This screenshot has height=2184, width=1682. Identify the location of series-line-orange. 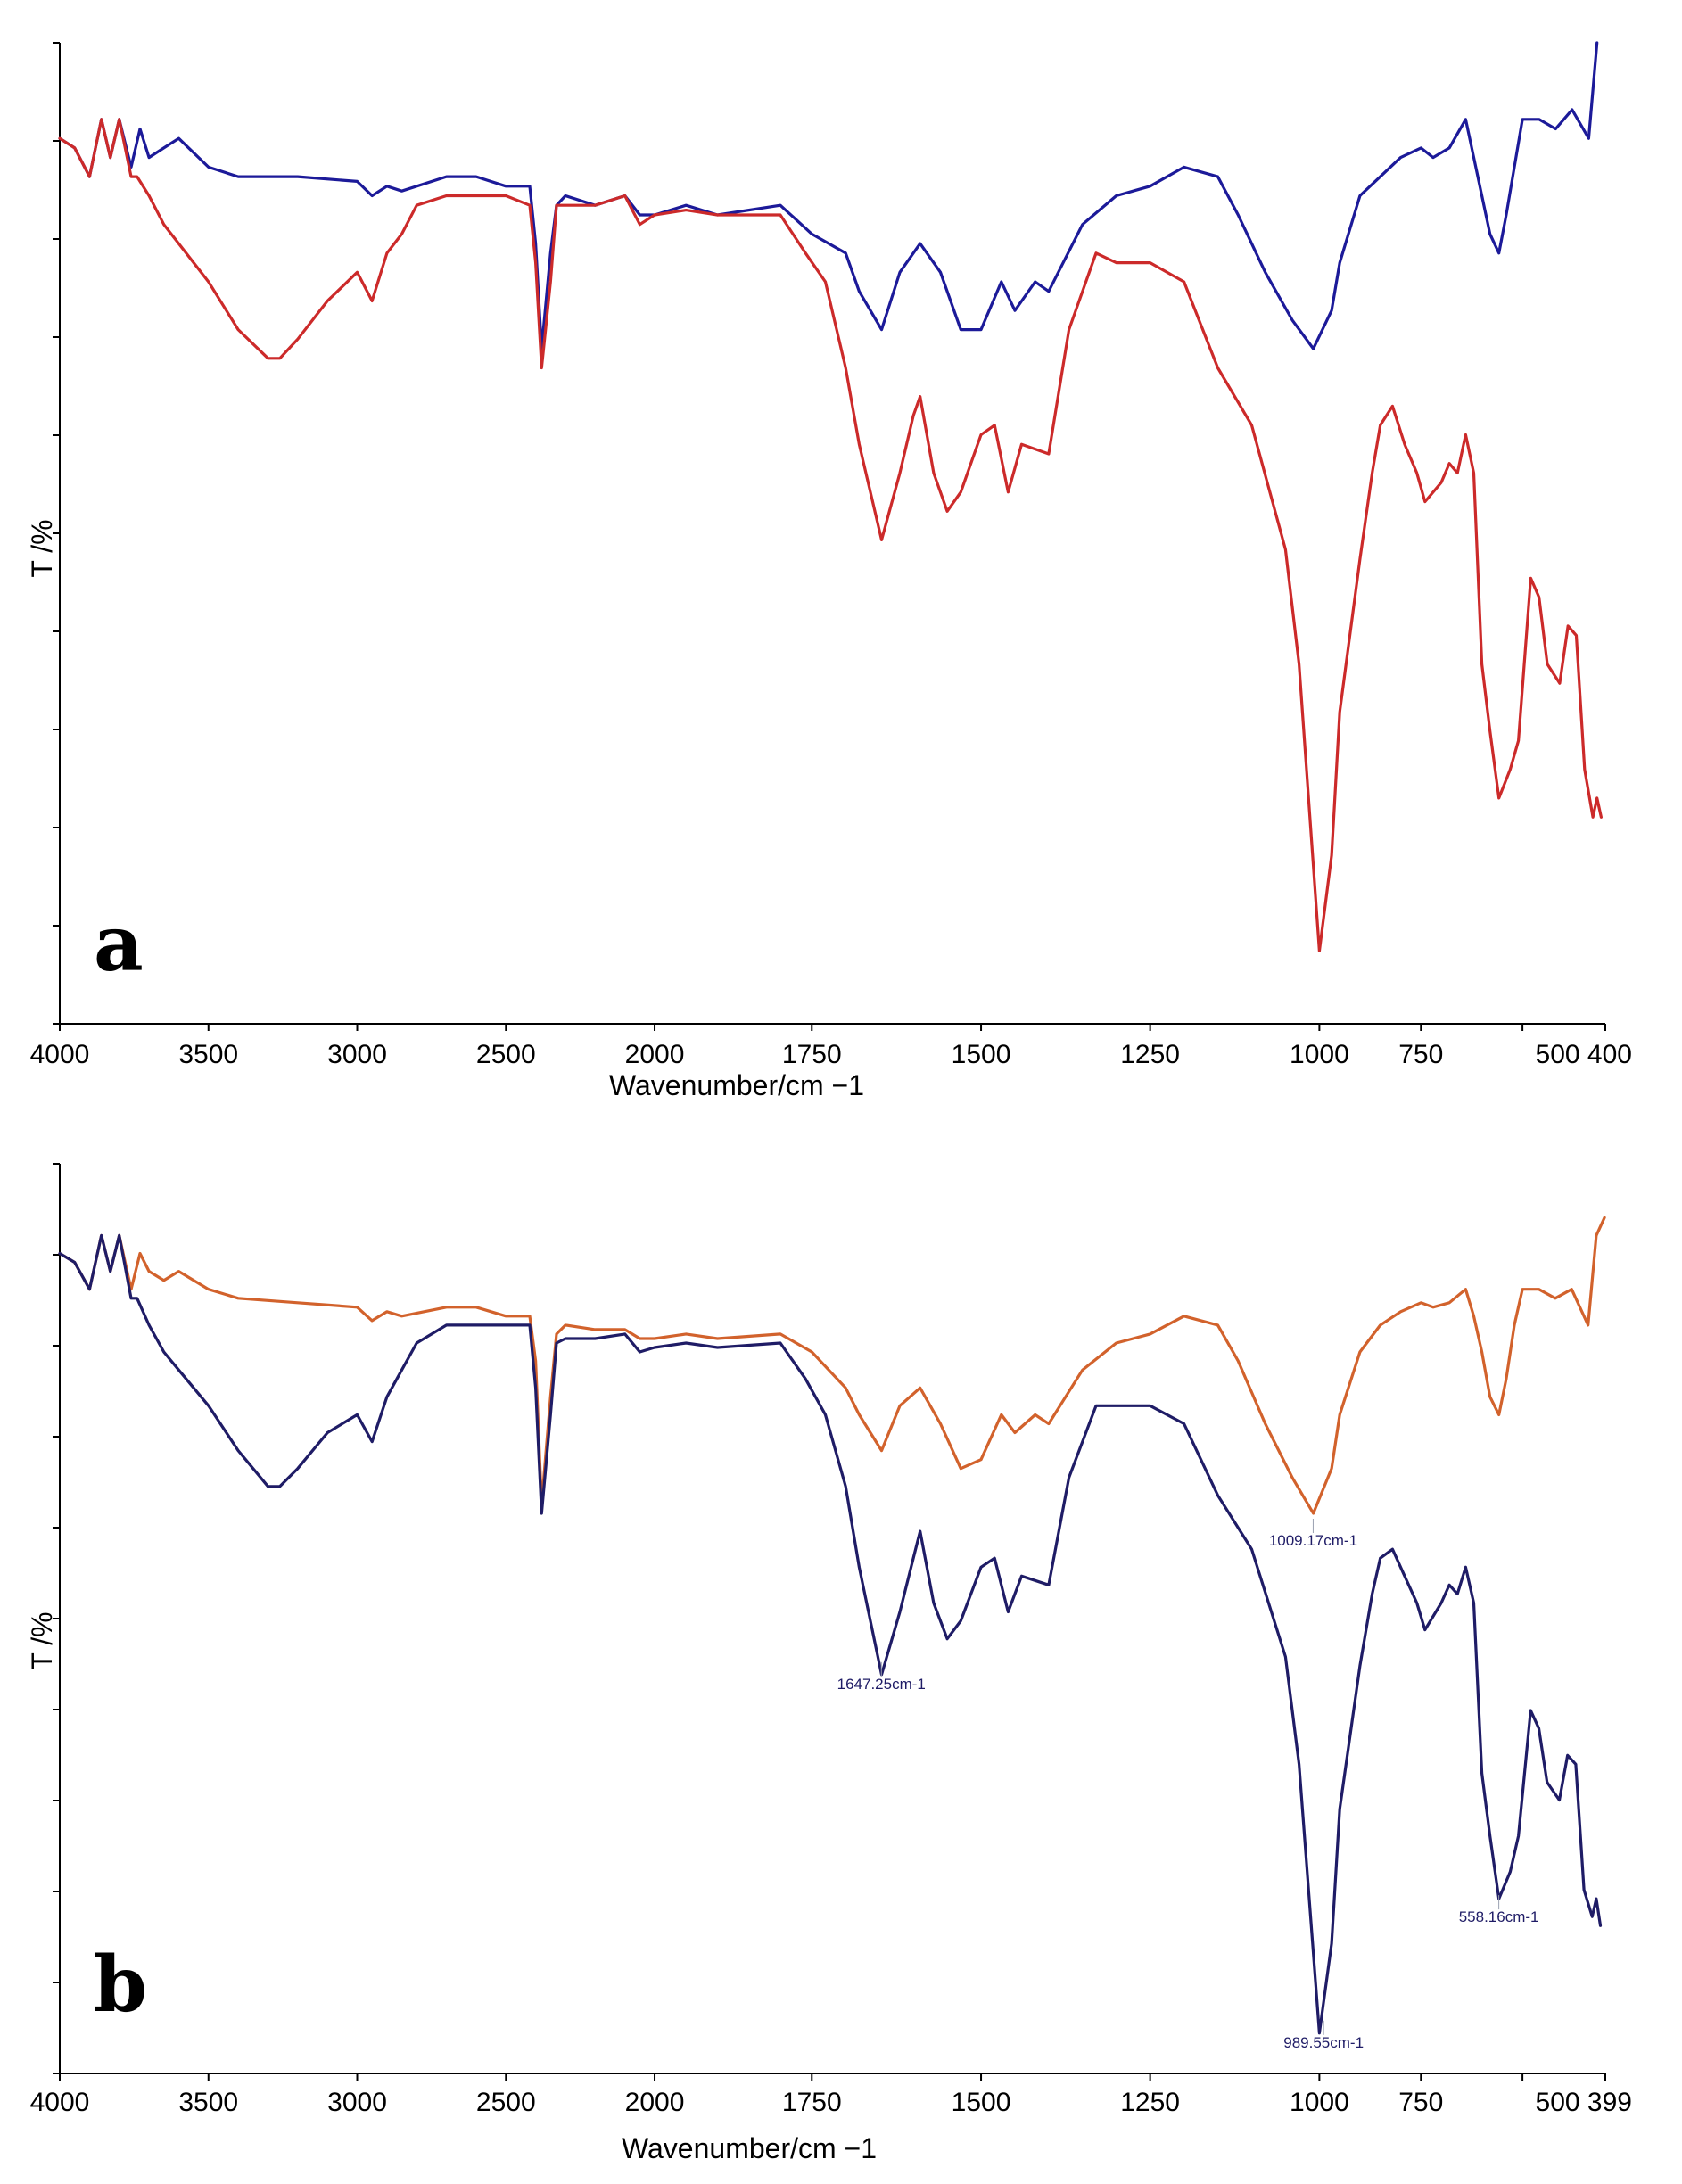
(832, 1365).